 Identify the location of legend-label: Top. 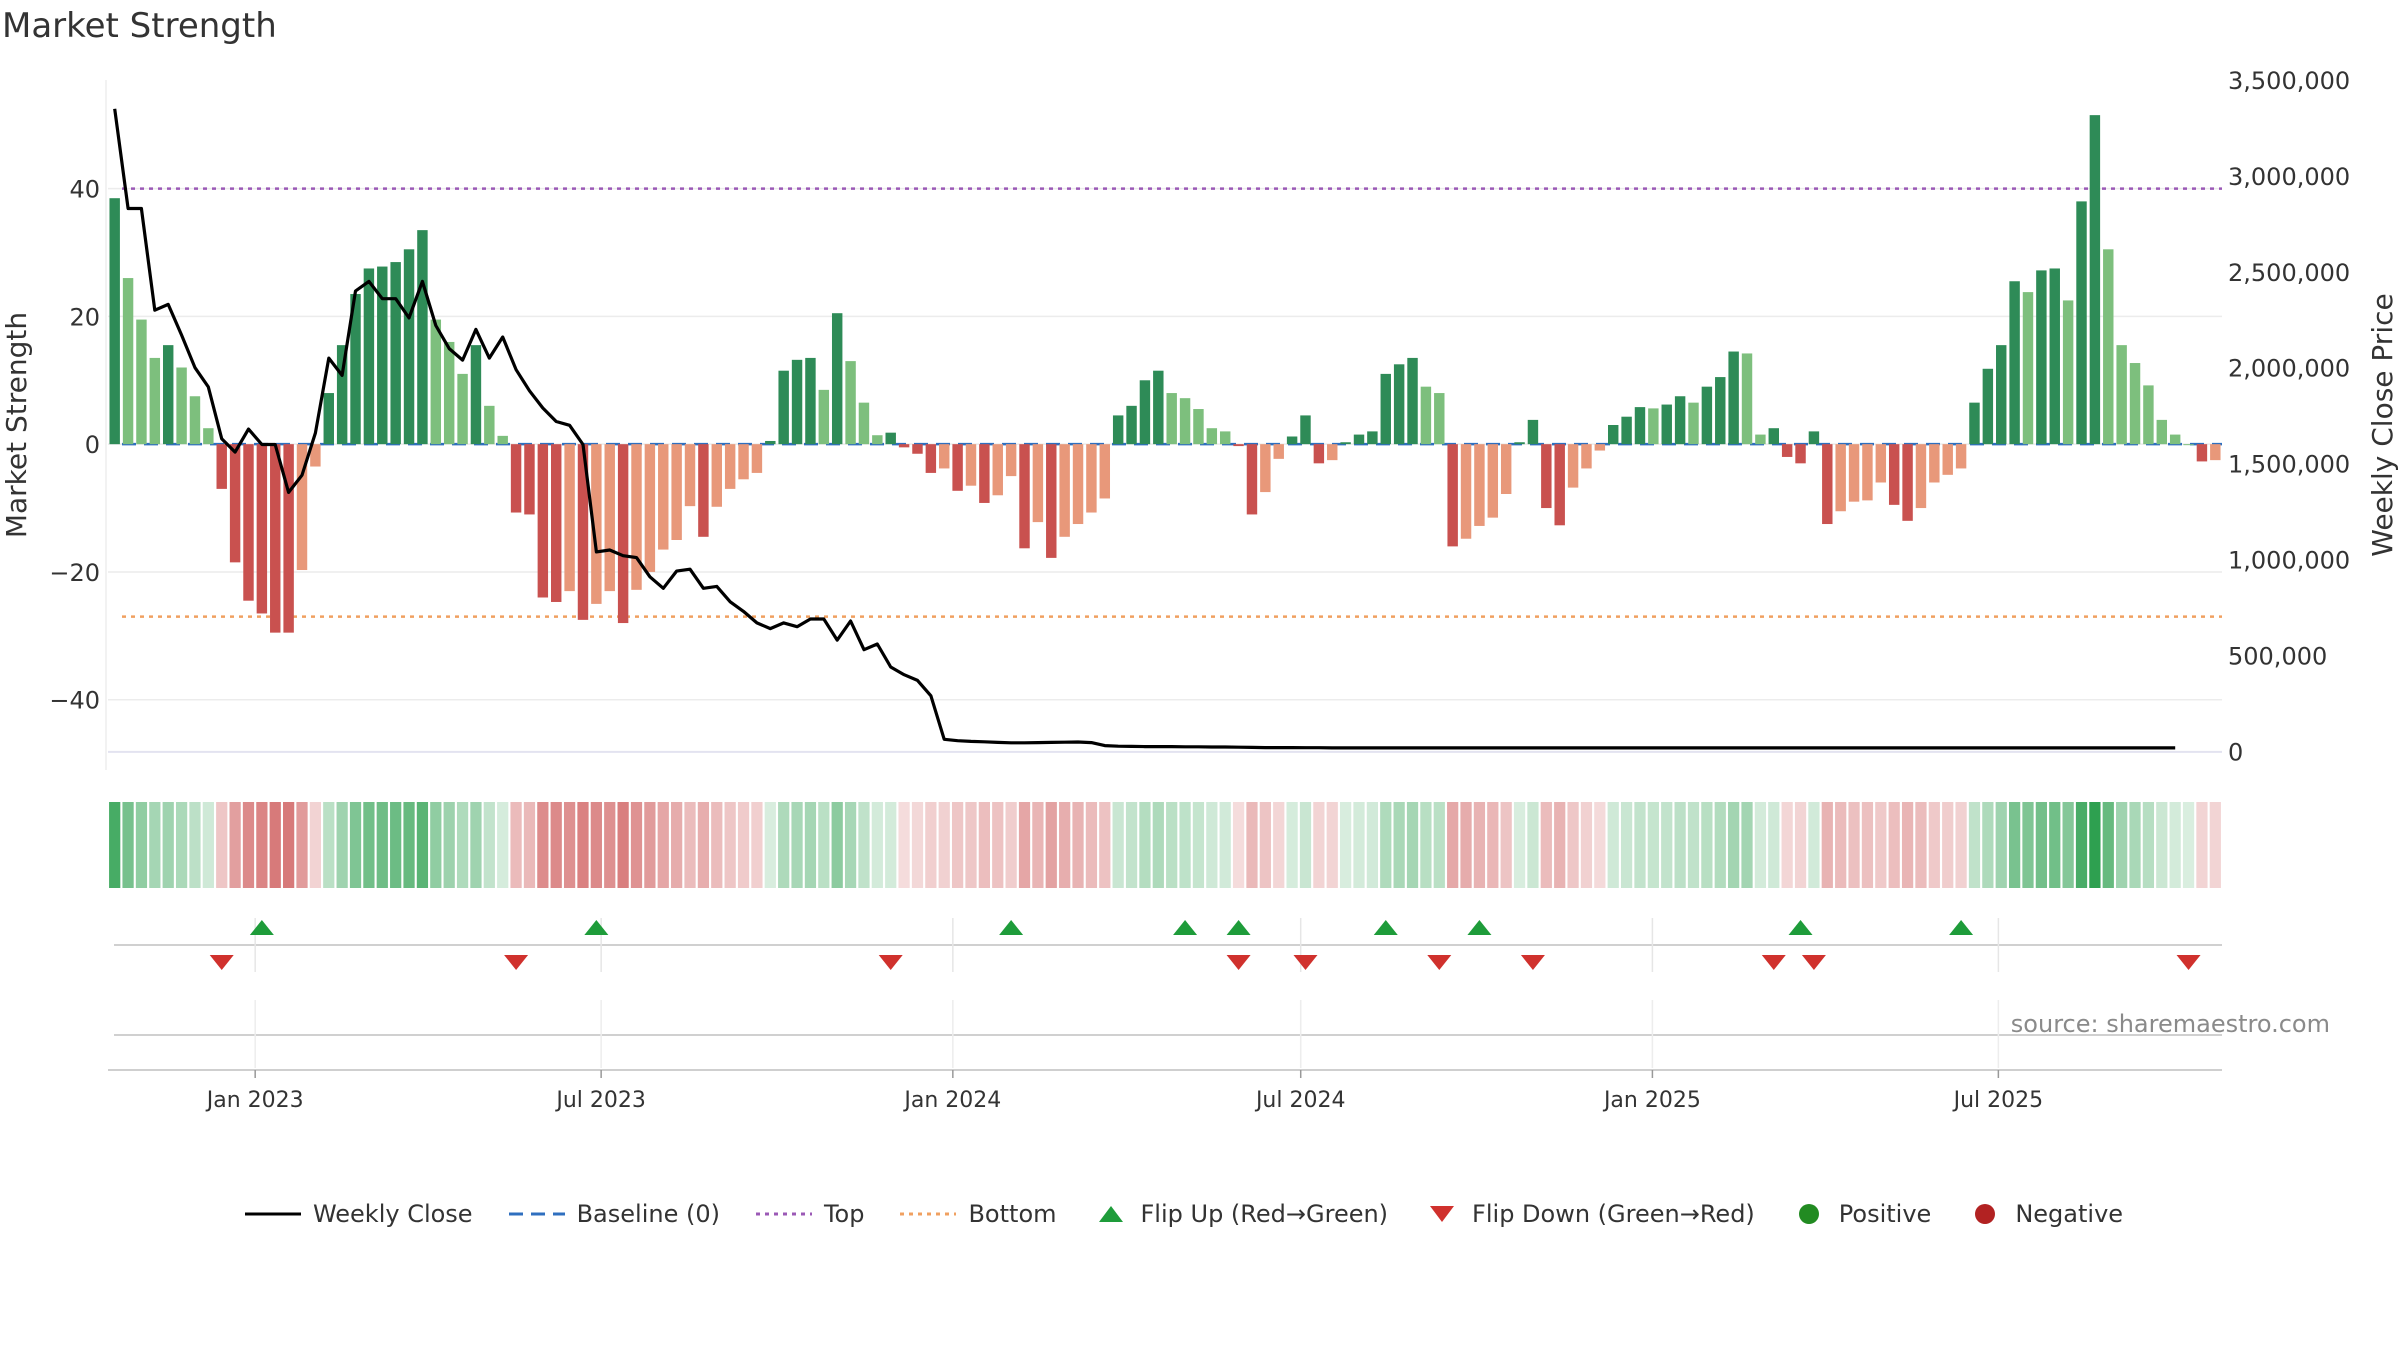
(844, 1214).